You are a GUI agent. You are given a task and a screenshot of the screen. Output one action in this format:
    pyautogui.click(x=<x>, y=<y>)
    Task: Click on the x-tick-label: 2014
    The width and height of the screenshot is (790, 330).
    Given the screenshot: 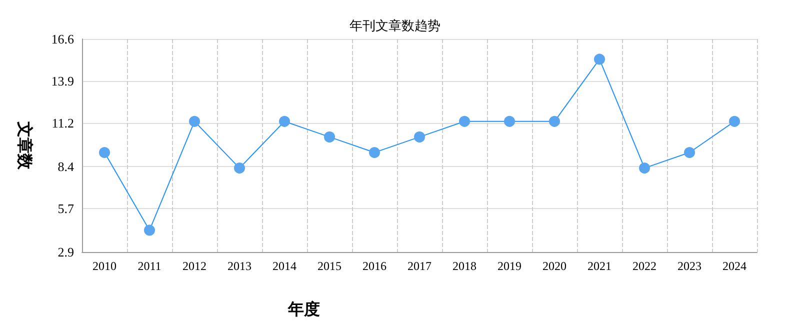 What is the action you would take?
    pyautogui.click(x=284, y=266)
    